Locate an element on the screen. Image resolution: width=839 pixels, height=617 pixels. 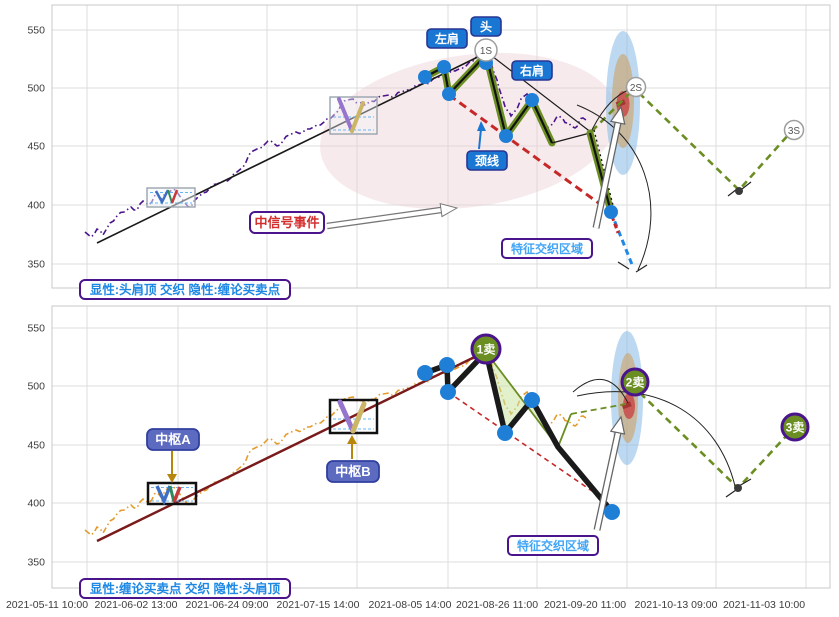
label-right-shoulder: 右肩 is located at coordinates (532, 70).